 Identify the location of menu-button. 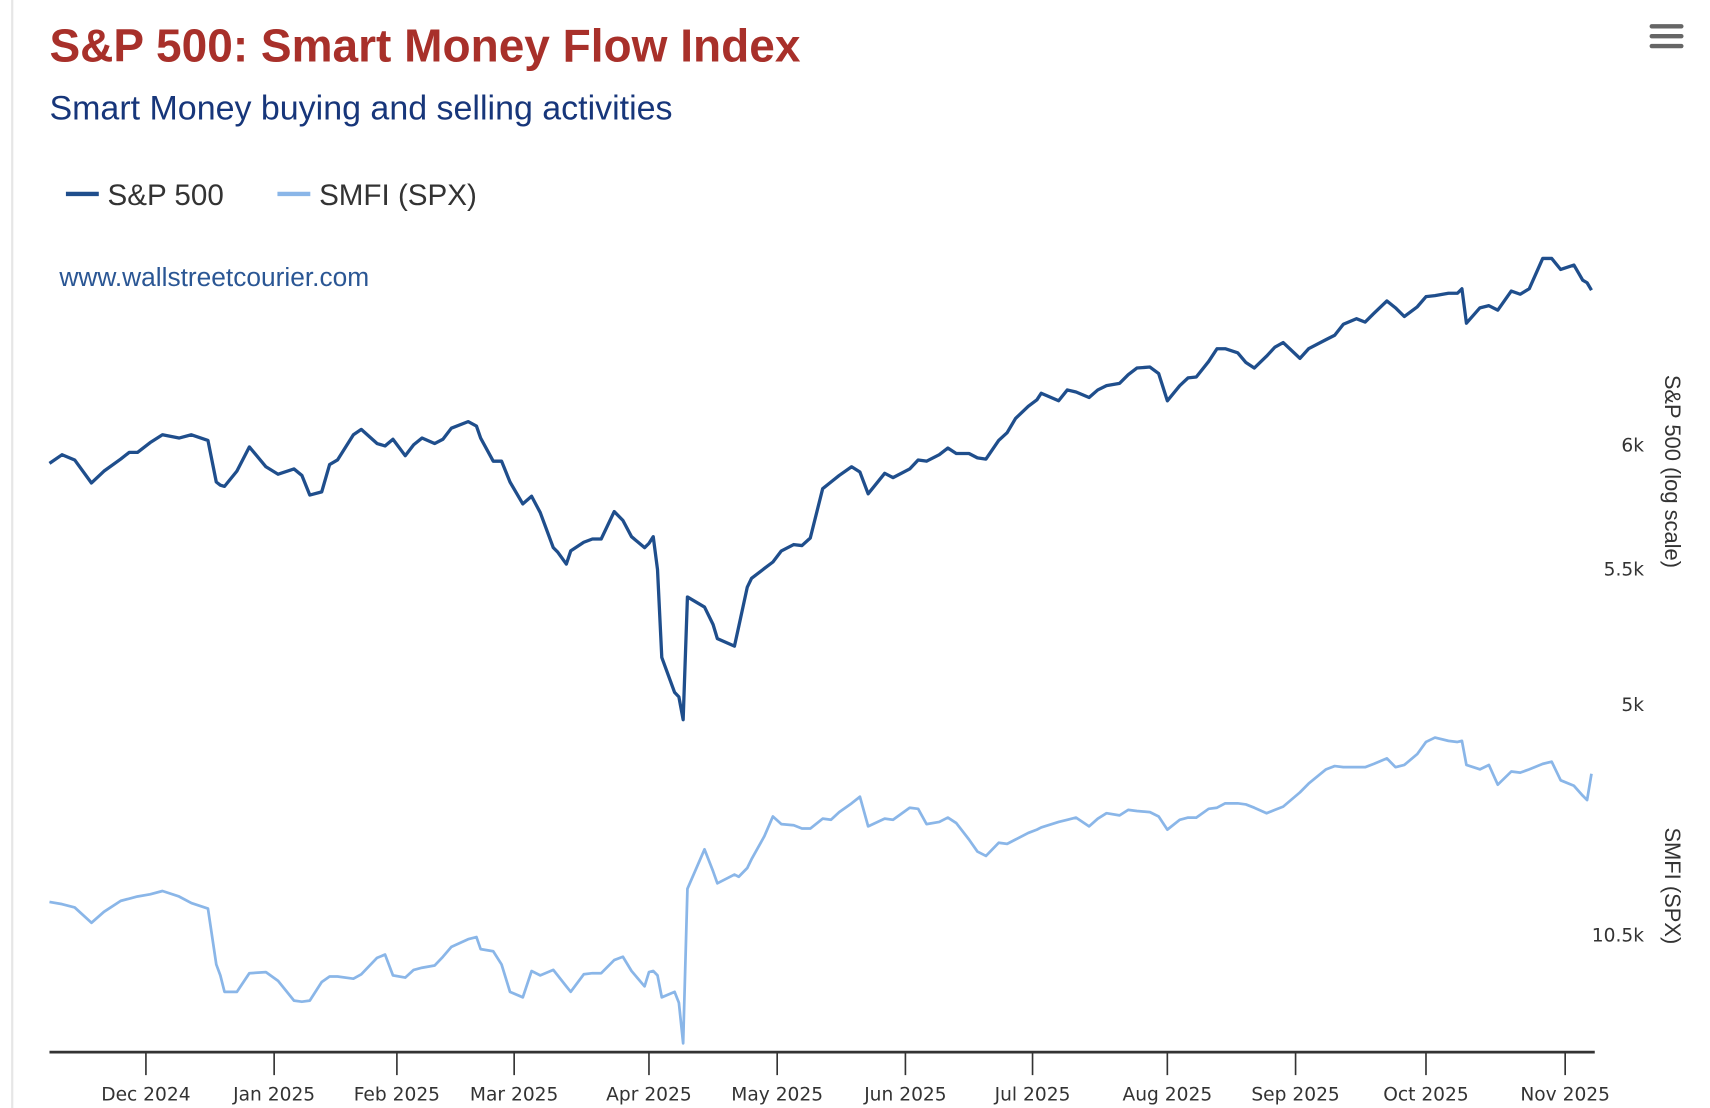
(1667, 35).